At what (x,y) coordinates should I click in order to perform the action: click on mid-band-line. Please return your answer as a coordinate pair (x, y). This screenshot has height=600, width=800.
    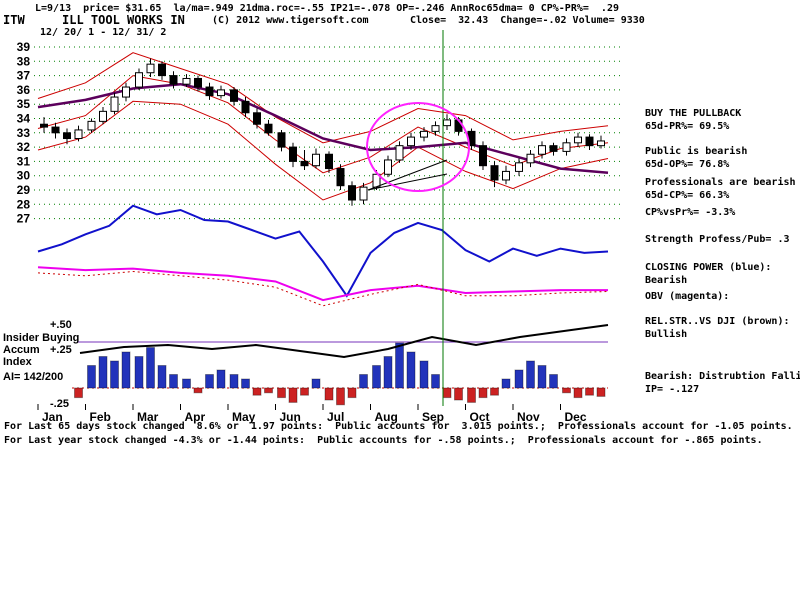
    Looking at the image, I should click on (323, 124).